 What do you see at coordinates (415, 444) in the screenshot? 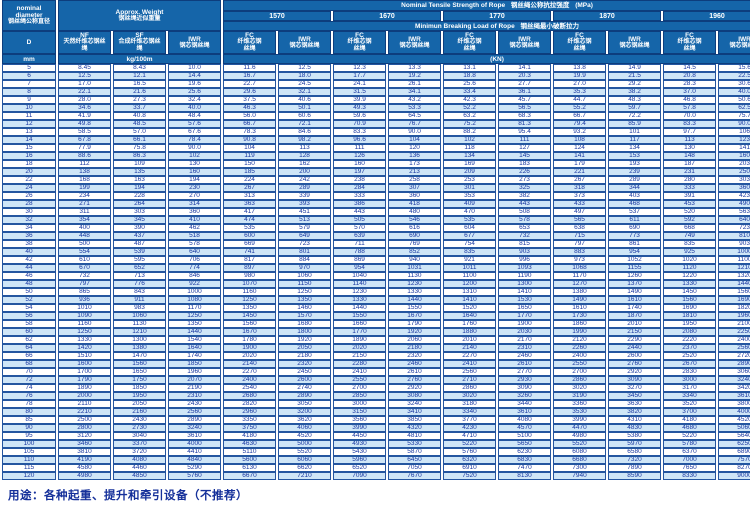
I see `breaking-load-cell: 5330` at bounding box center [415, 444].